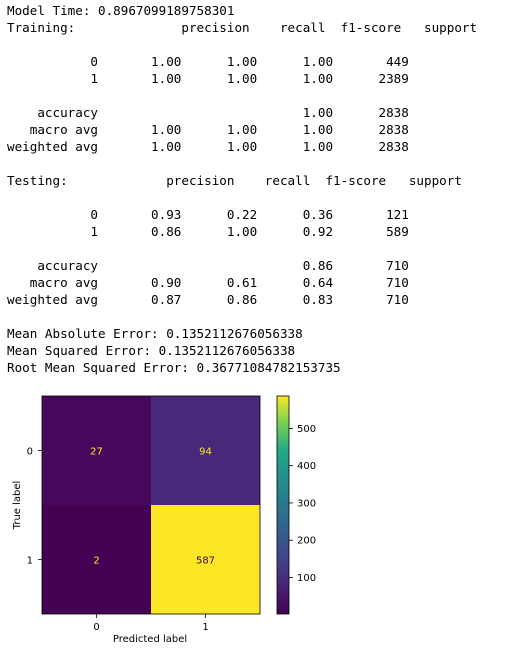  Describe the element at coordinates (34, 507) in the screenshot. I see `y-axis-ticks: 01` at that location.